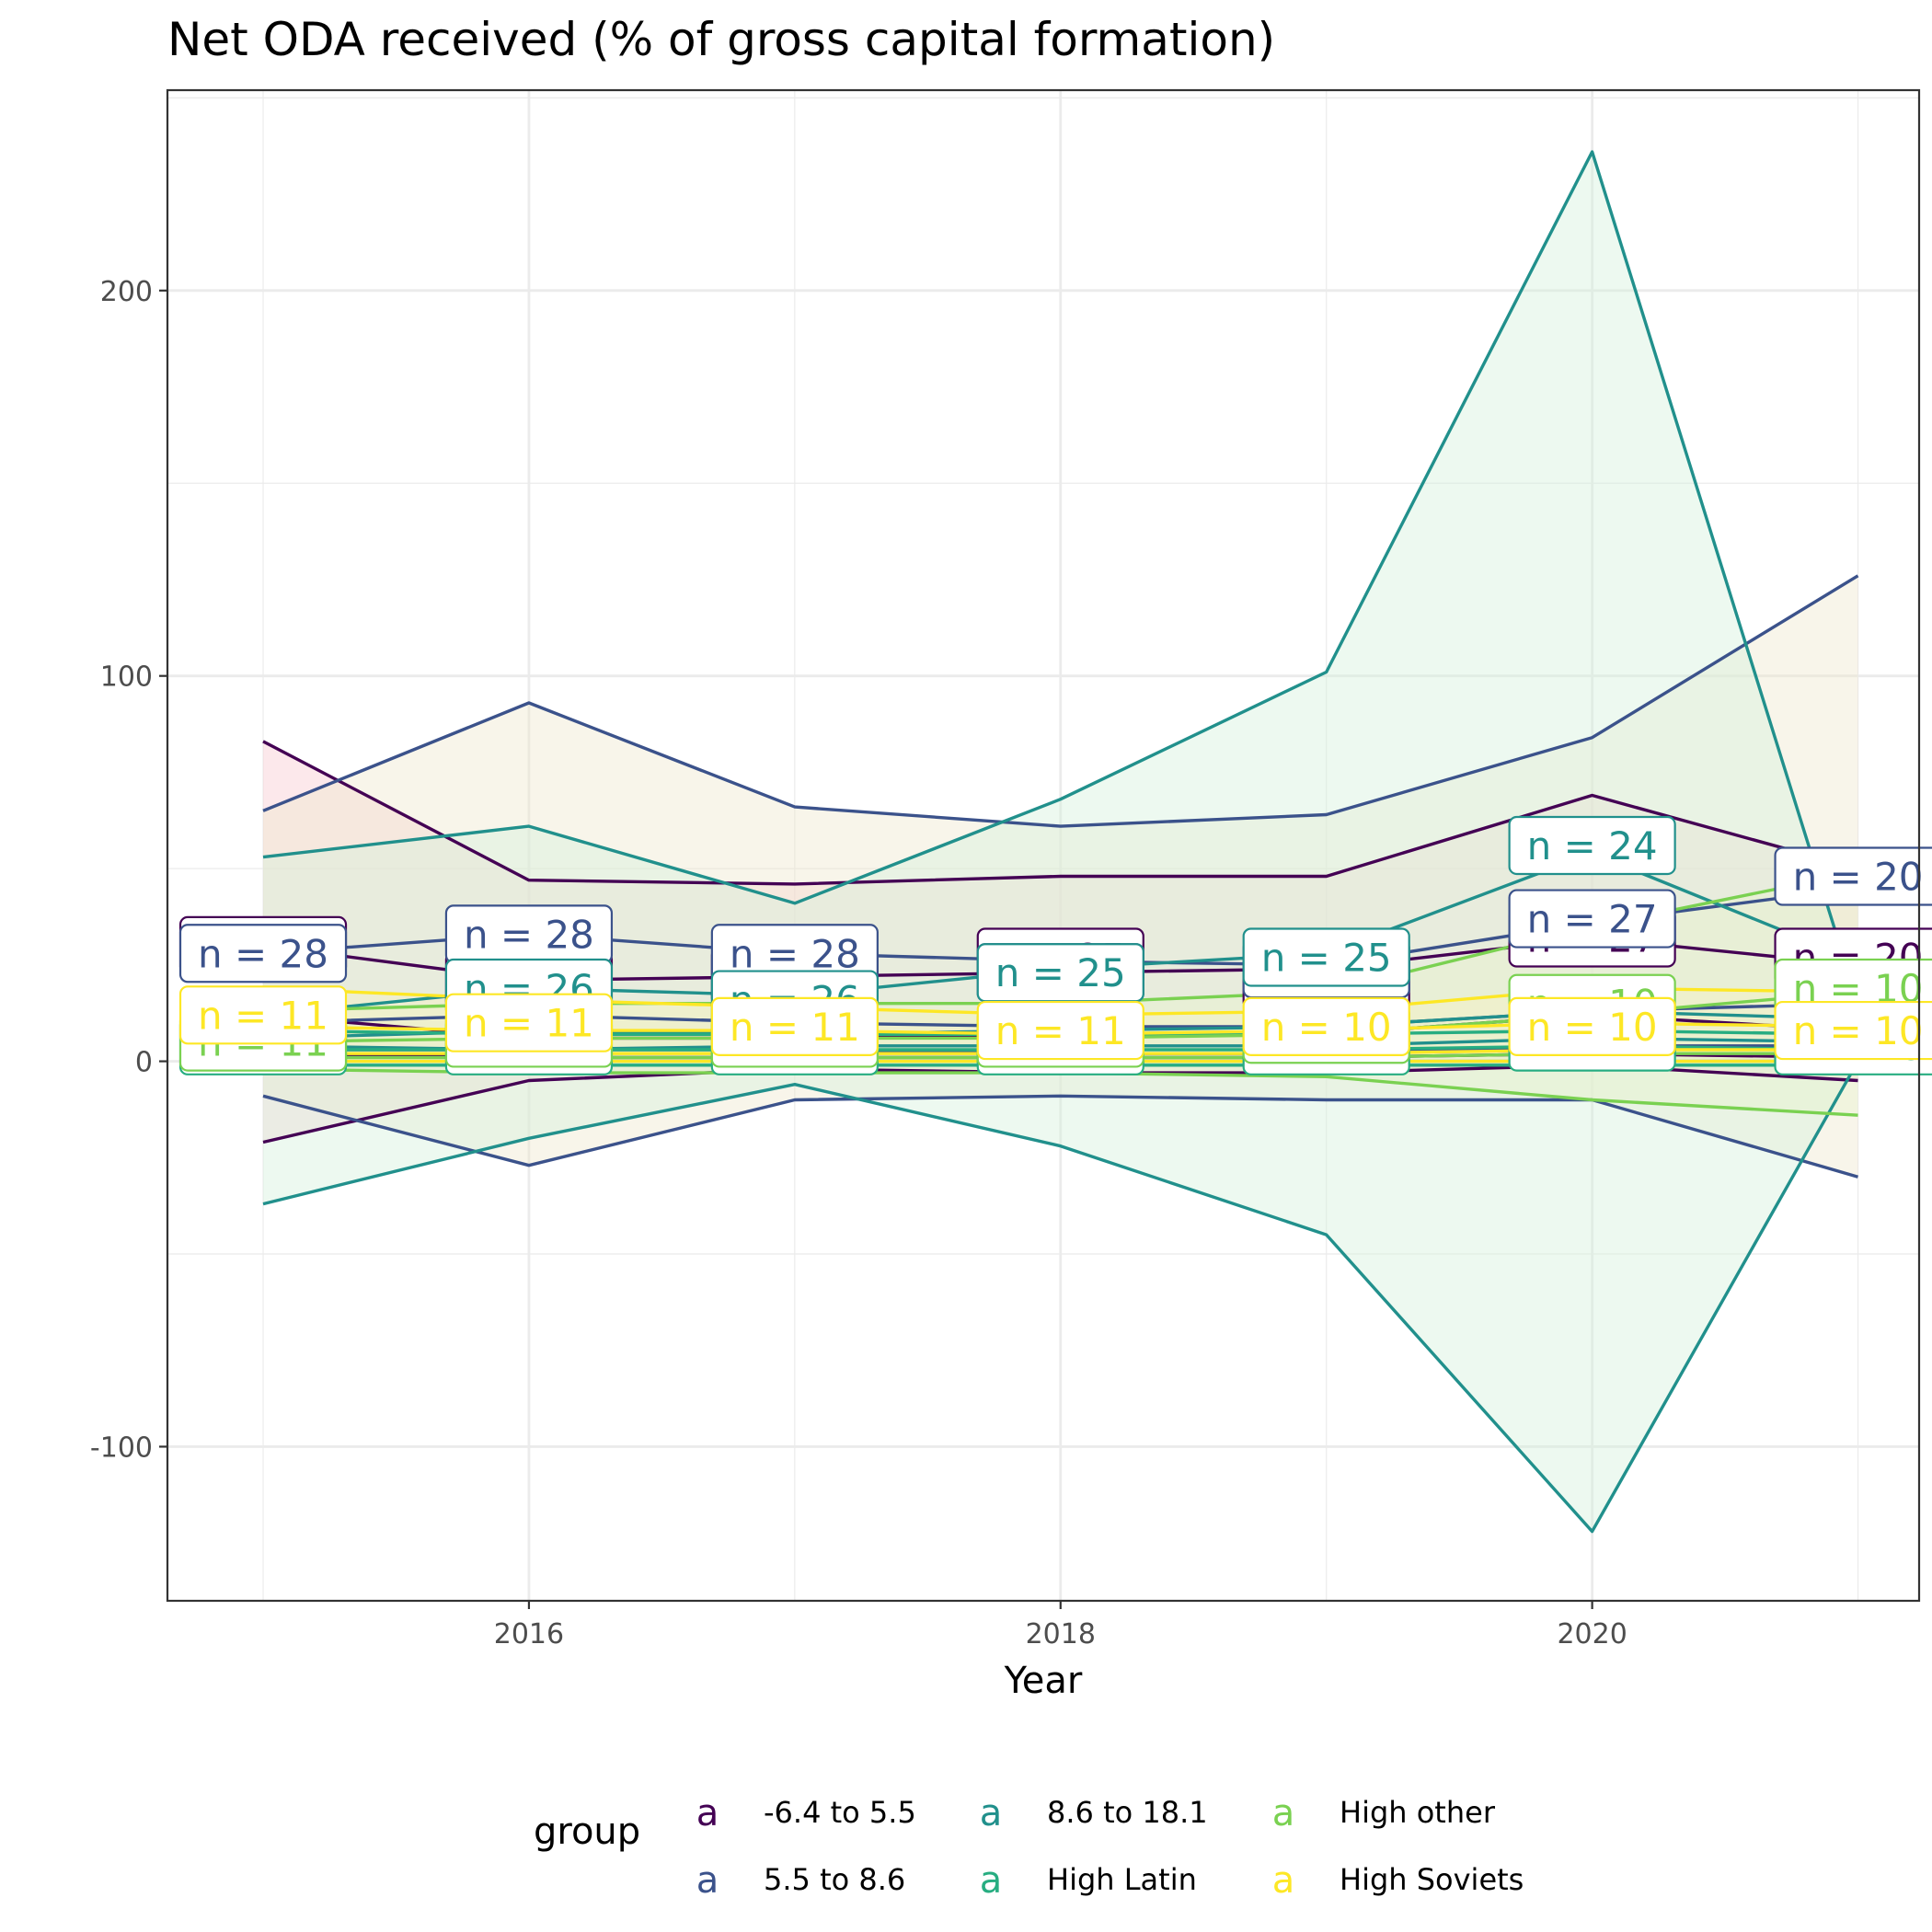 This screenshot has height=1932, width=1932. I want to click on legend-label: High Latin, so click(1122, 1879).